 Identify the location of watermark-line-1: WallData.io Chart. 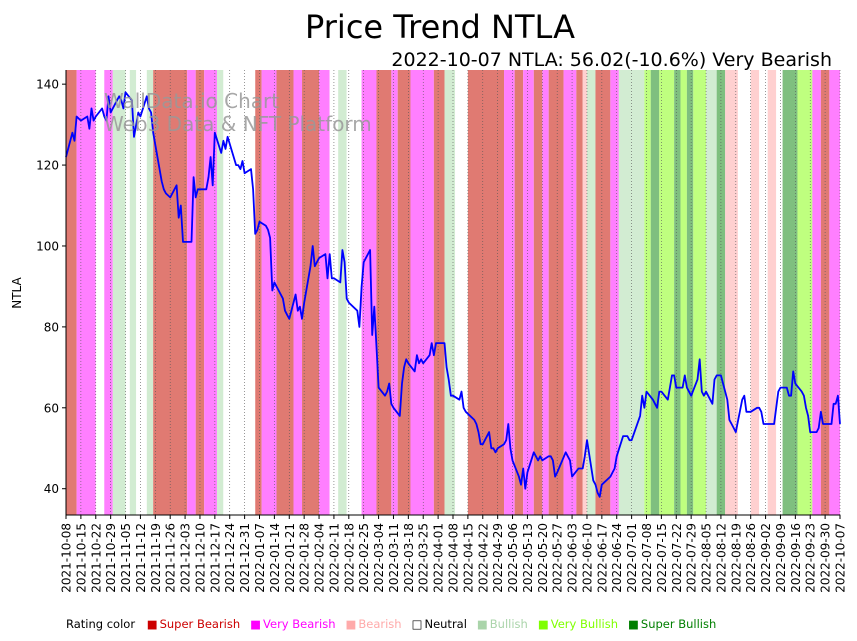
(191, 101).